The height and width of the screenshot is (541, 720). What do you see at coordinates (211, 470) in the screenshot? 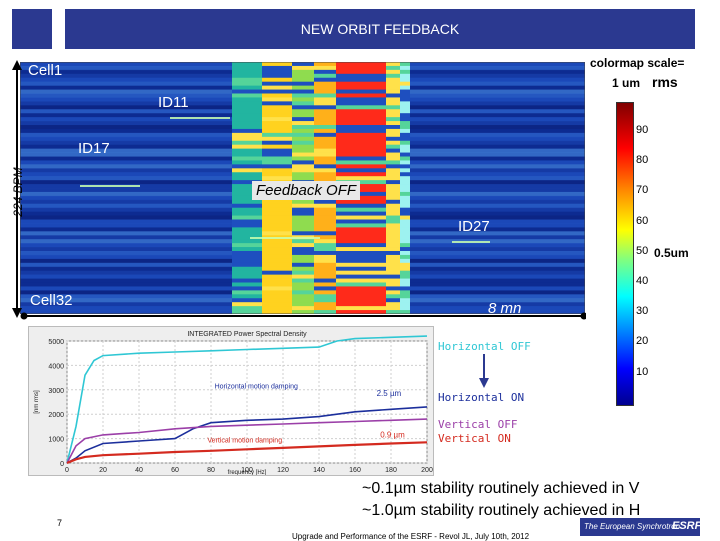
I see `psd-xtick: 80` at bounding box center [211, 470].